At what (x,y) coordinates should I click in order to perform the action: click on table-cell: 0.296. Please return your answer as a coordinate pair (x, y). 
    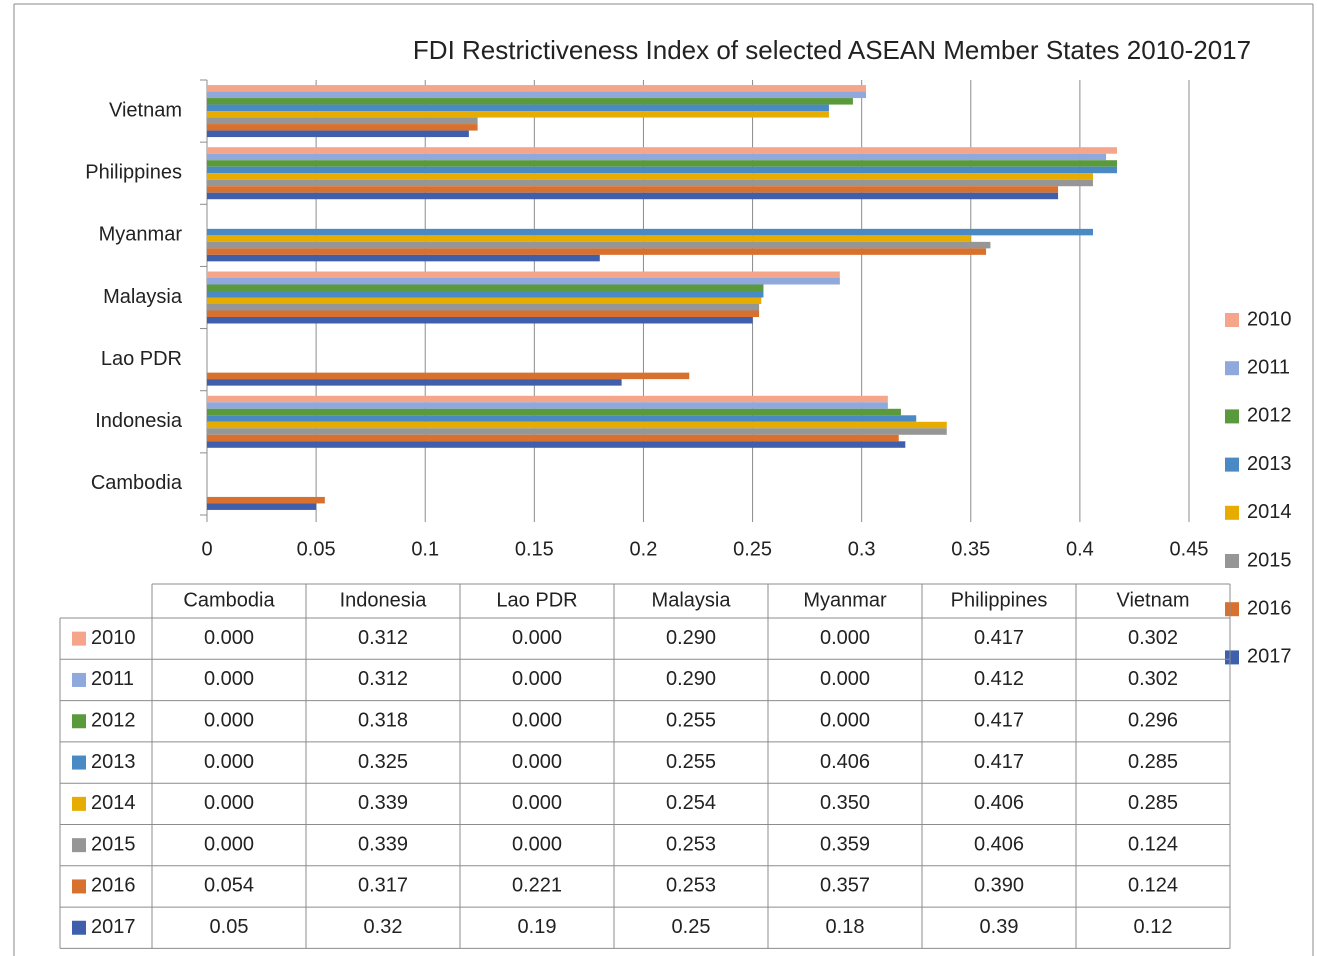
    Looking at the image, I should click on (1153, 721).